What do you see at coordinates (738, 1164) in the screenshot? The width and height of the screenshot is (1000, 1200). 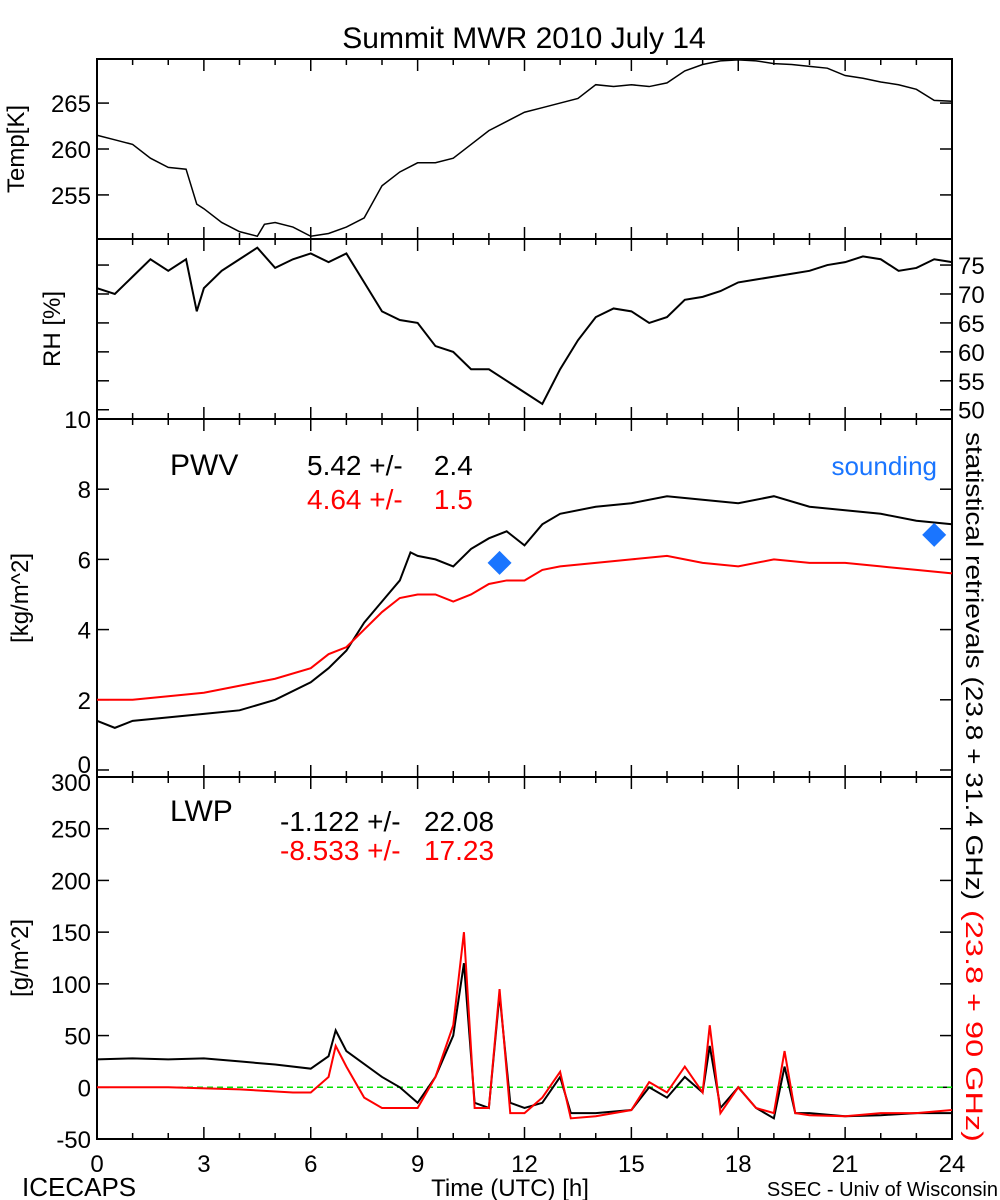 I see `x-tick-label: 18` at bounding box center [738, 1164].